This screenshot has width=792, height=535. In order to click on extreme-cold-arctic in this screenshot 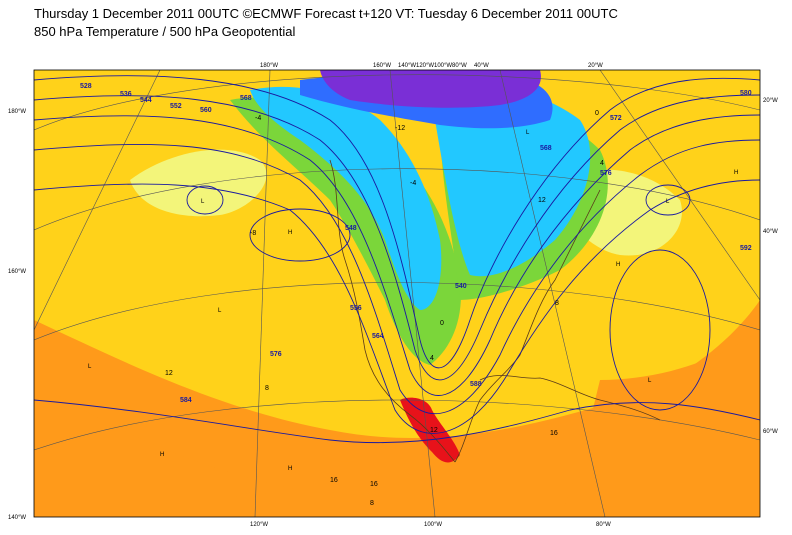, I will do `click(430, 89)`.